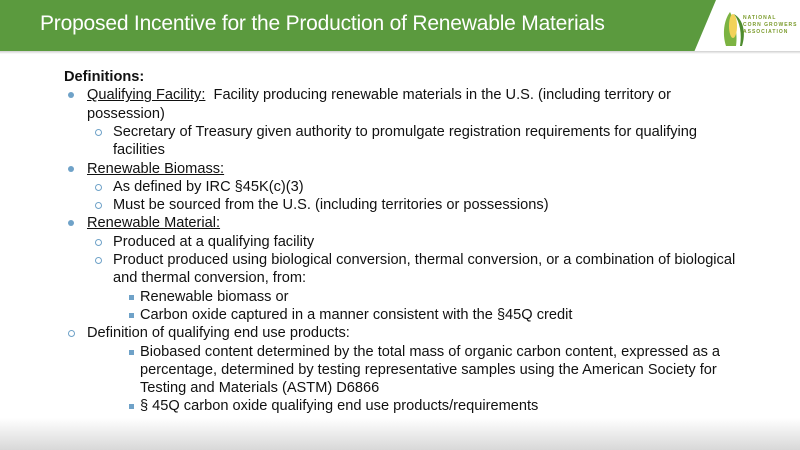 This screenshot has height=450, width=800. I want to click on header-divider, so click(400, 52).